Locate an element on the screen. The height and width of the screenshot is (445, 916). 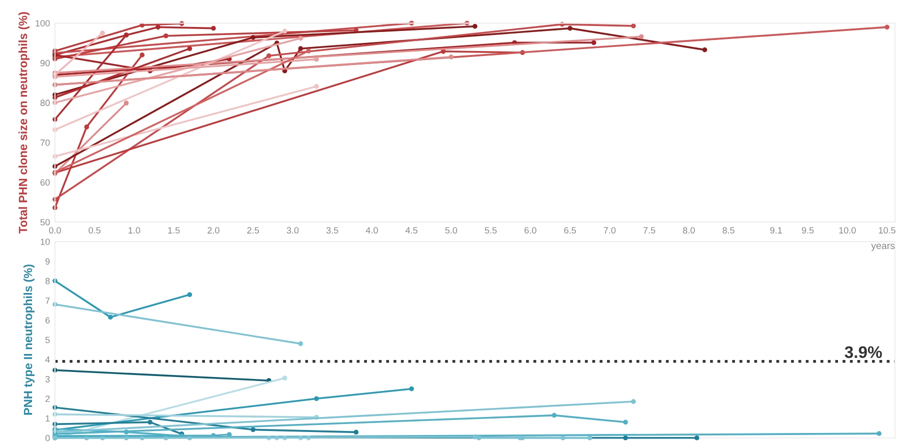
x-tick-label: 4.0 is located at coordinates (372, 230).